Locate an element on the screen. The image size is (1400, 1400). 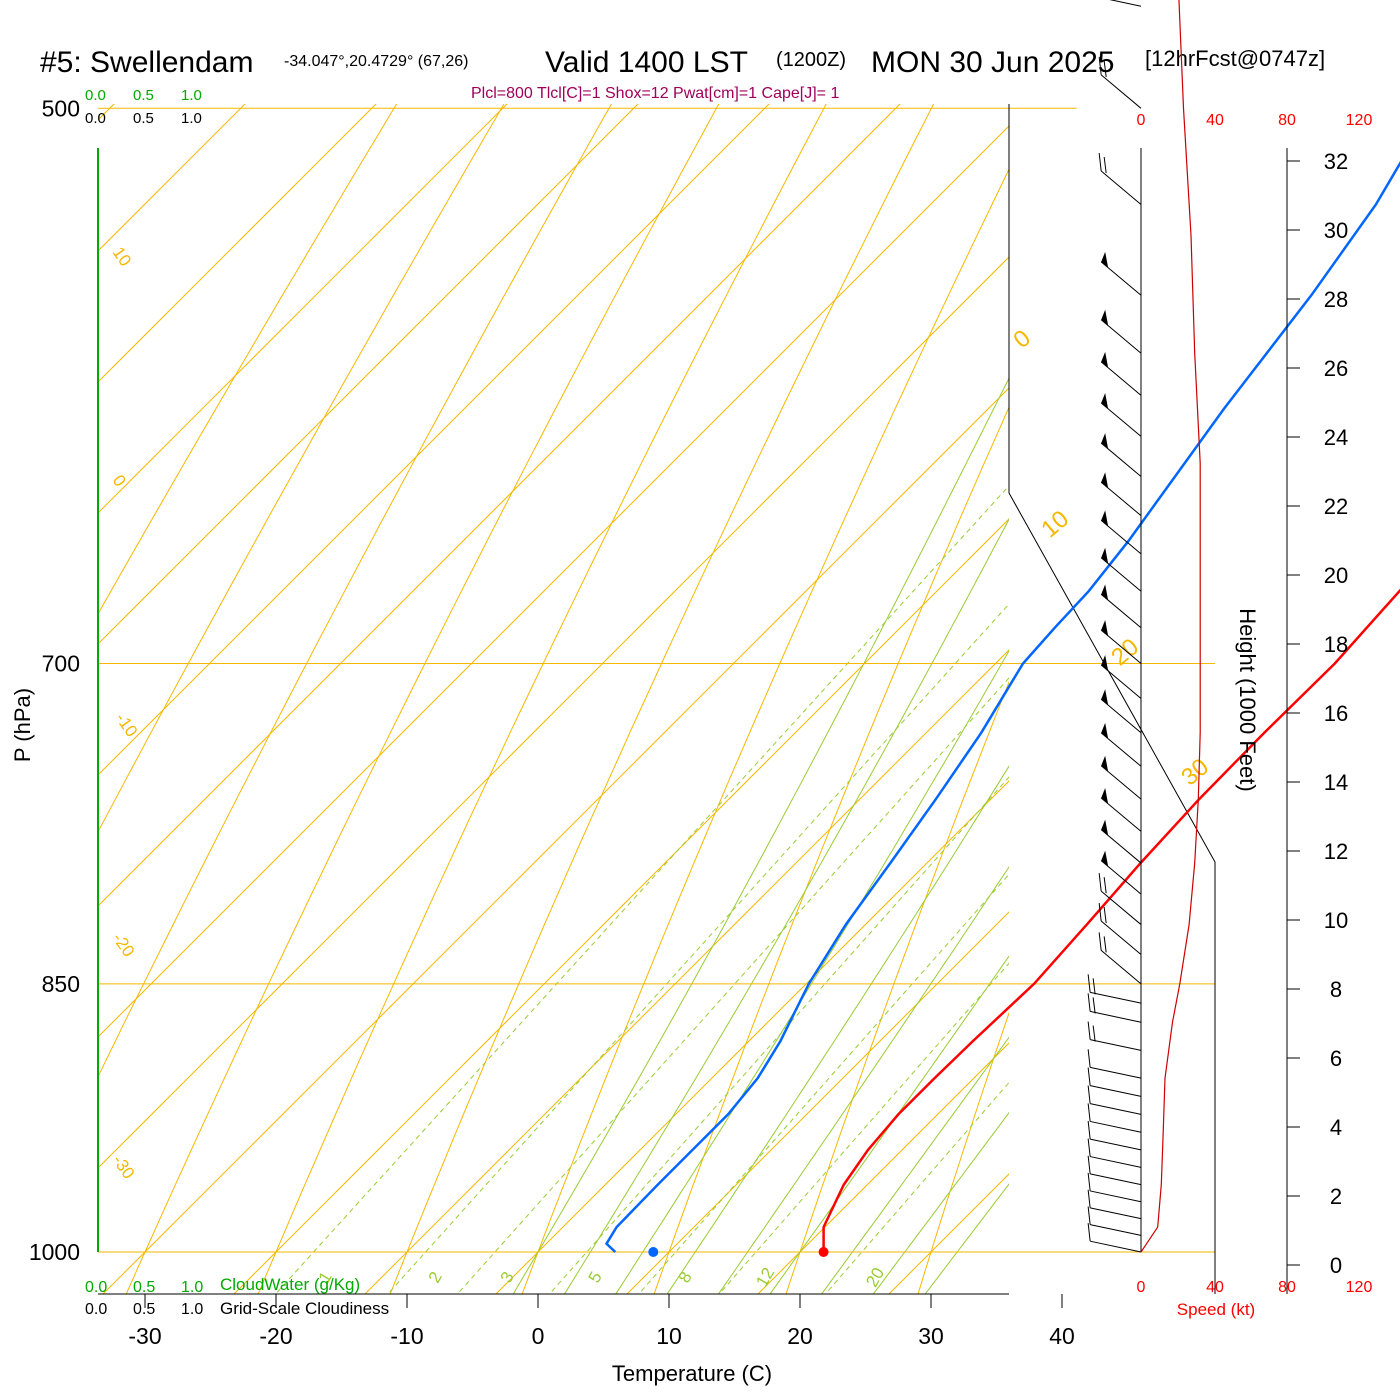
mixing-ratio-label: 12 is located at coordinates (765, 1277).